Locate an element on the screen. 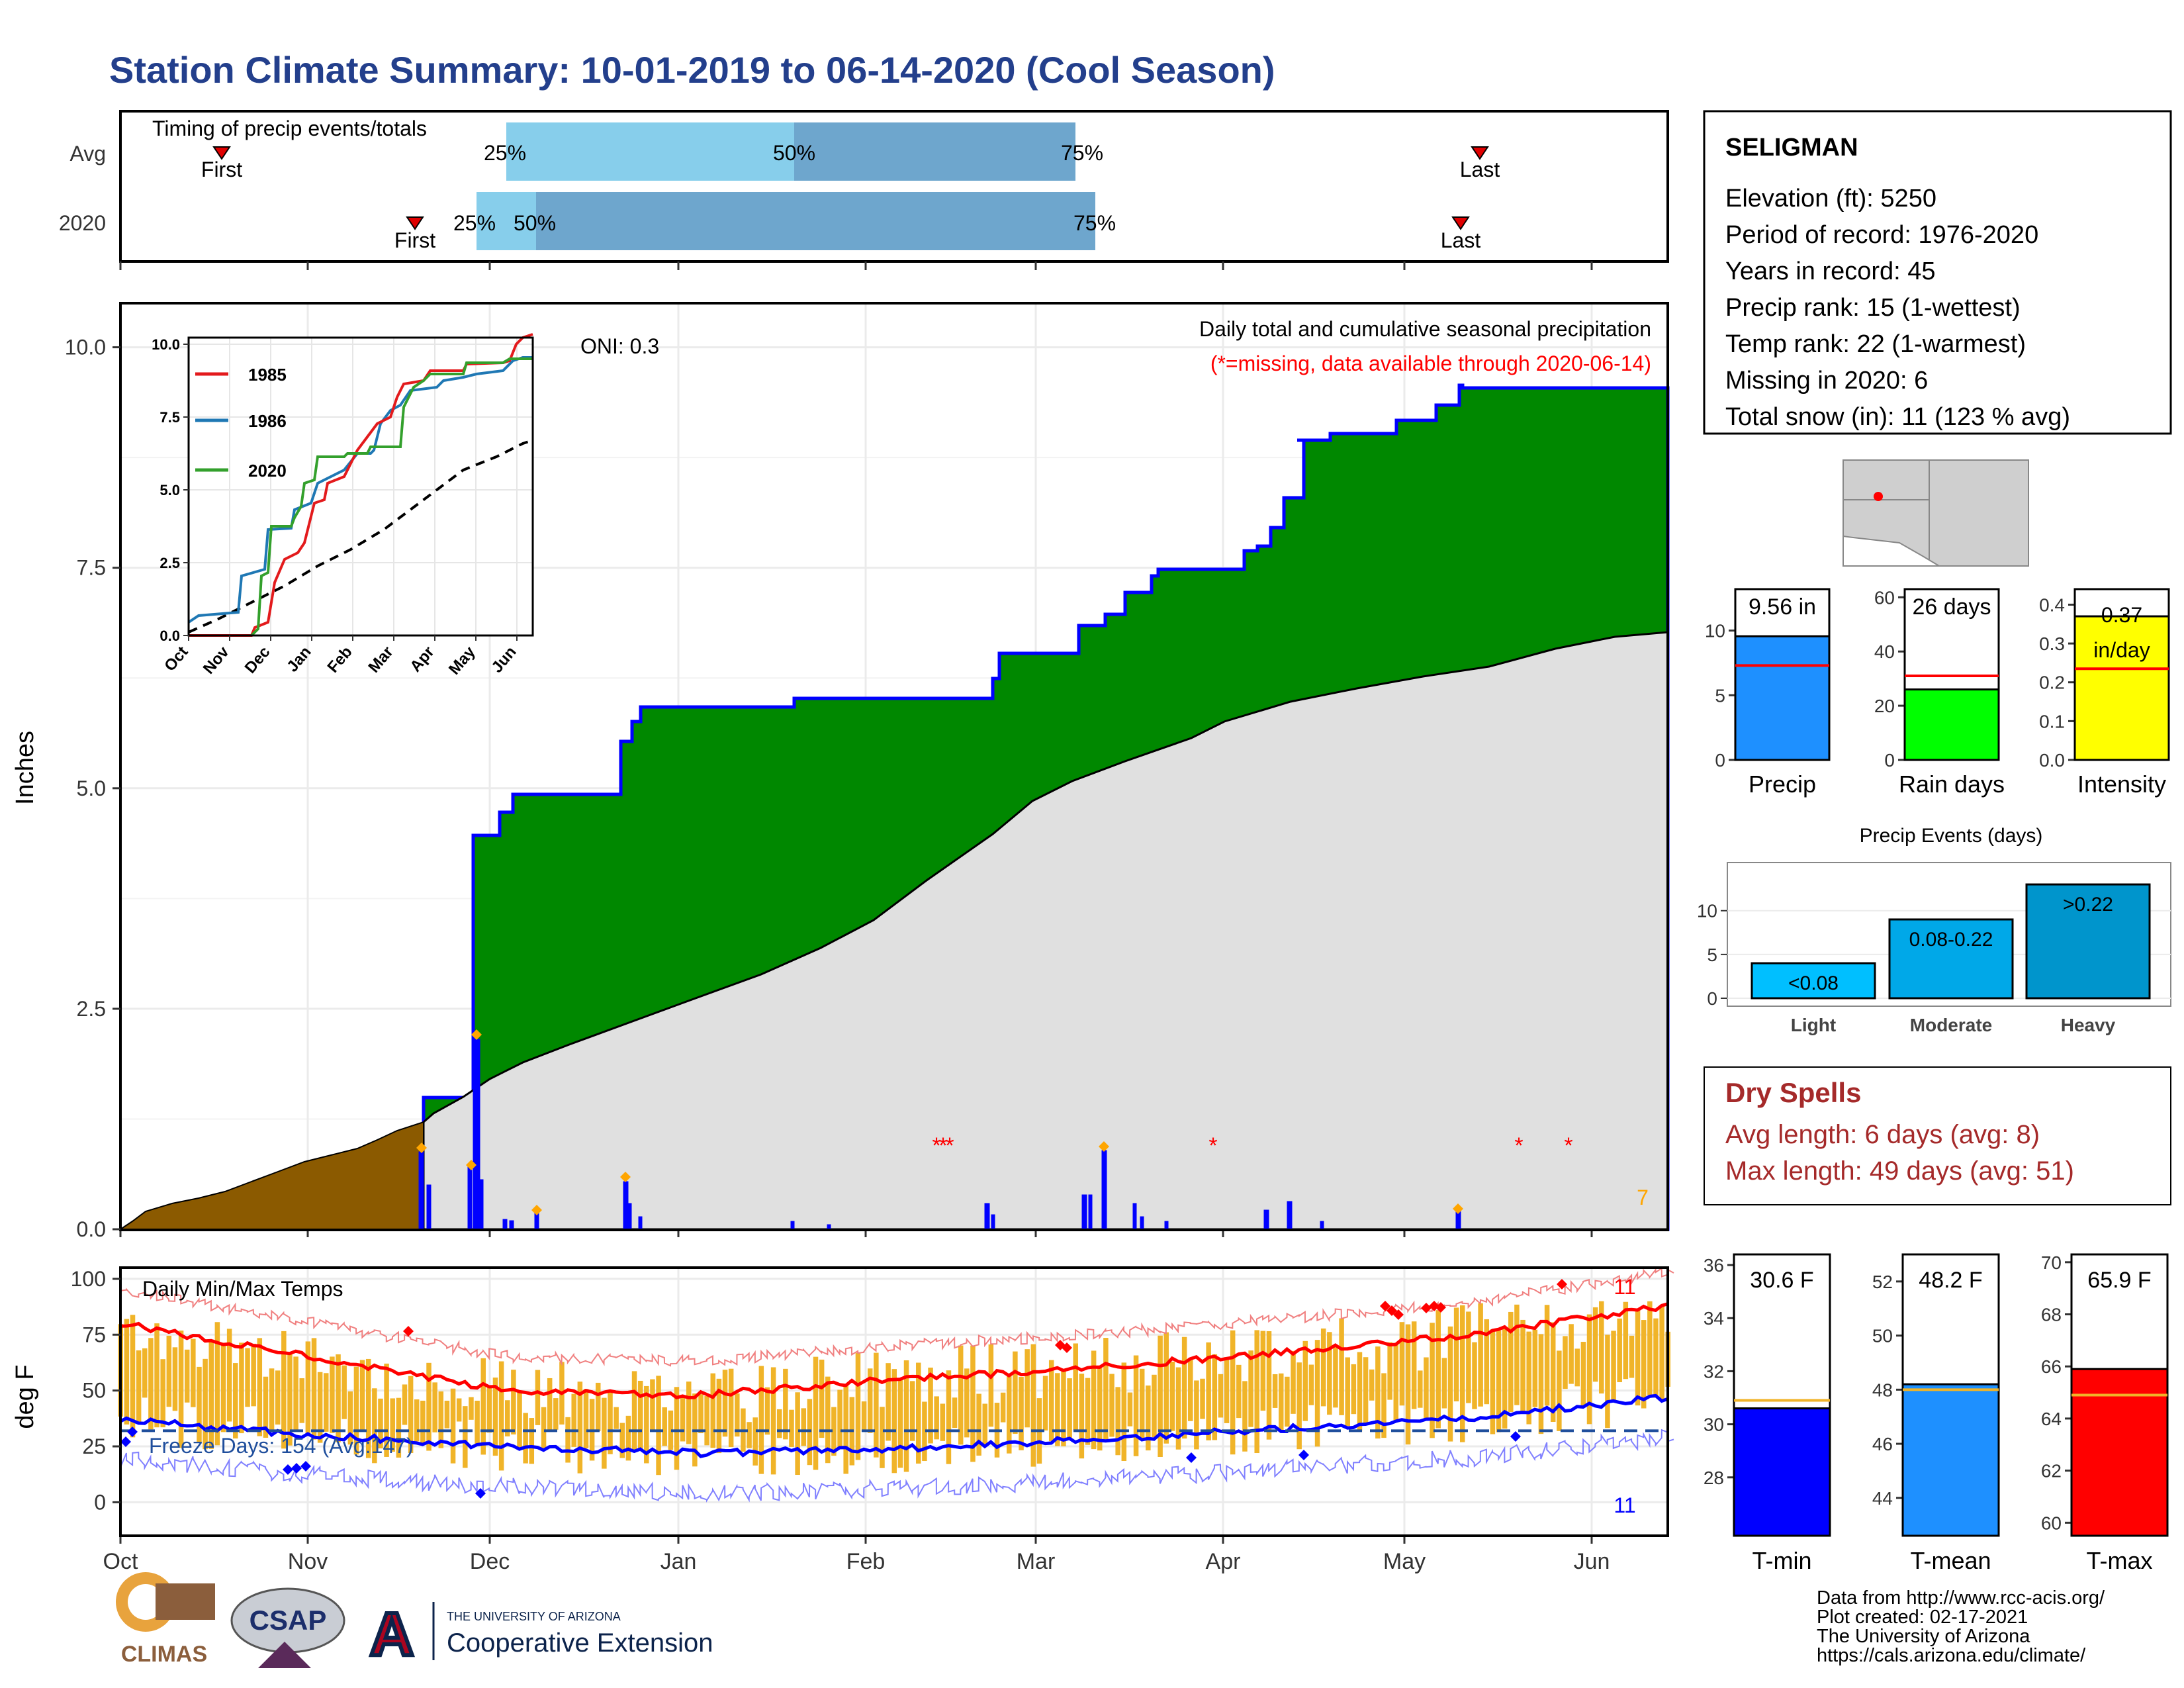 This screenshot has width=2184, height=1688. avg-p50-label: 50% is located at coordinates (794, 153).